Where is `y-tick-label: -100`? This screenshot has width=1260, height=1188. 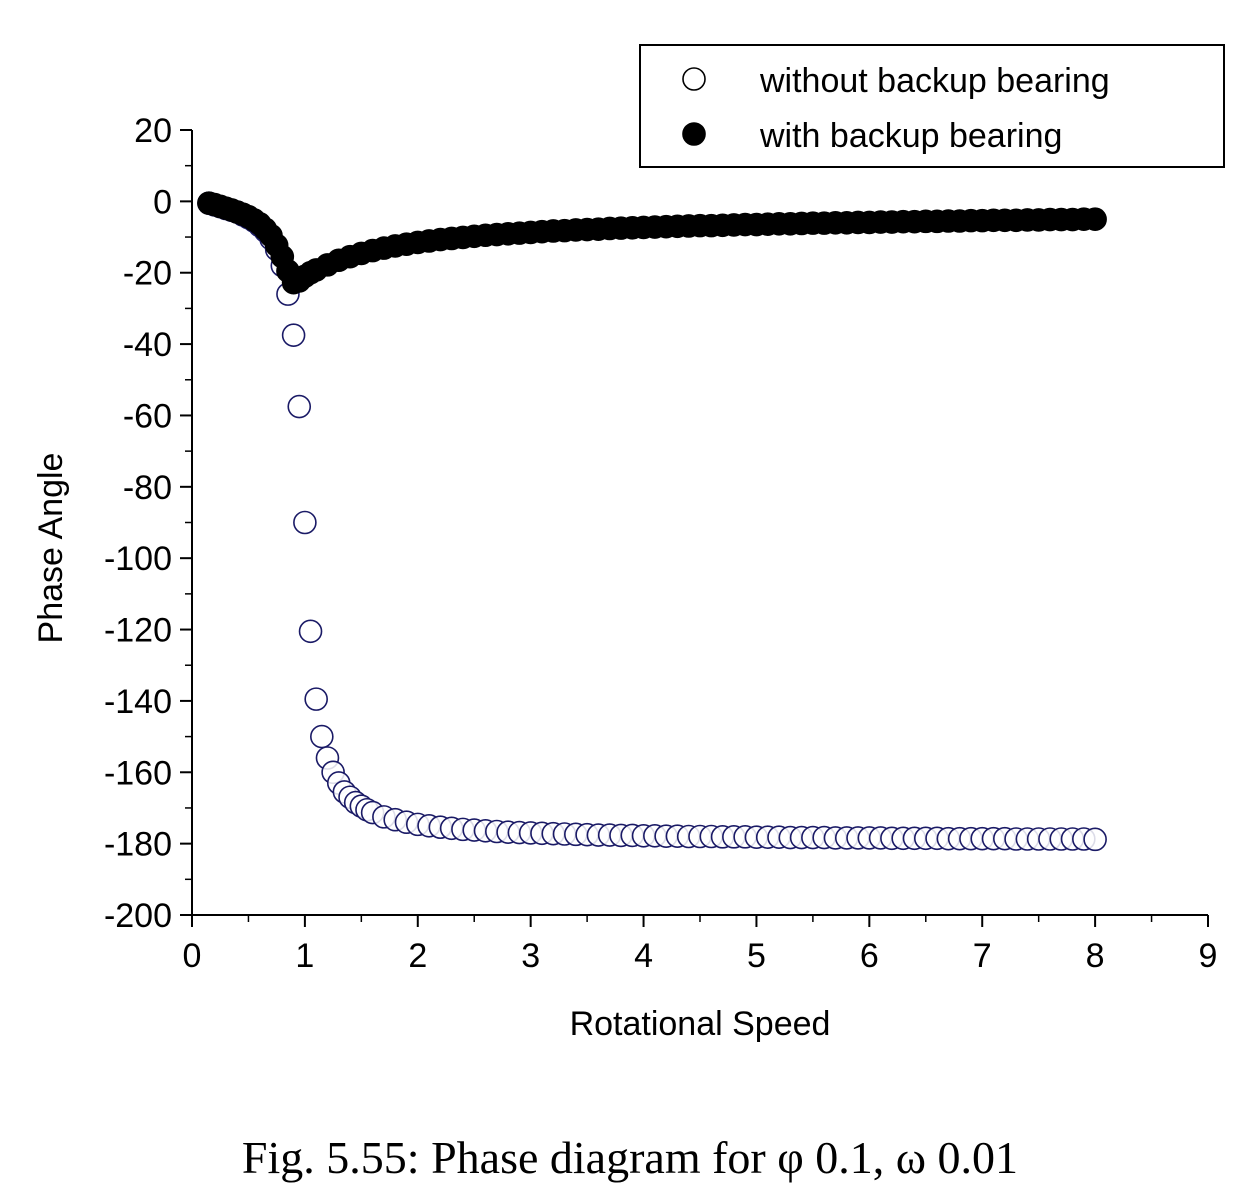 y-tick-label: -100 is located at coordinates (138, 559).